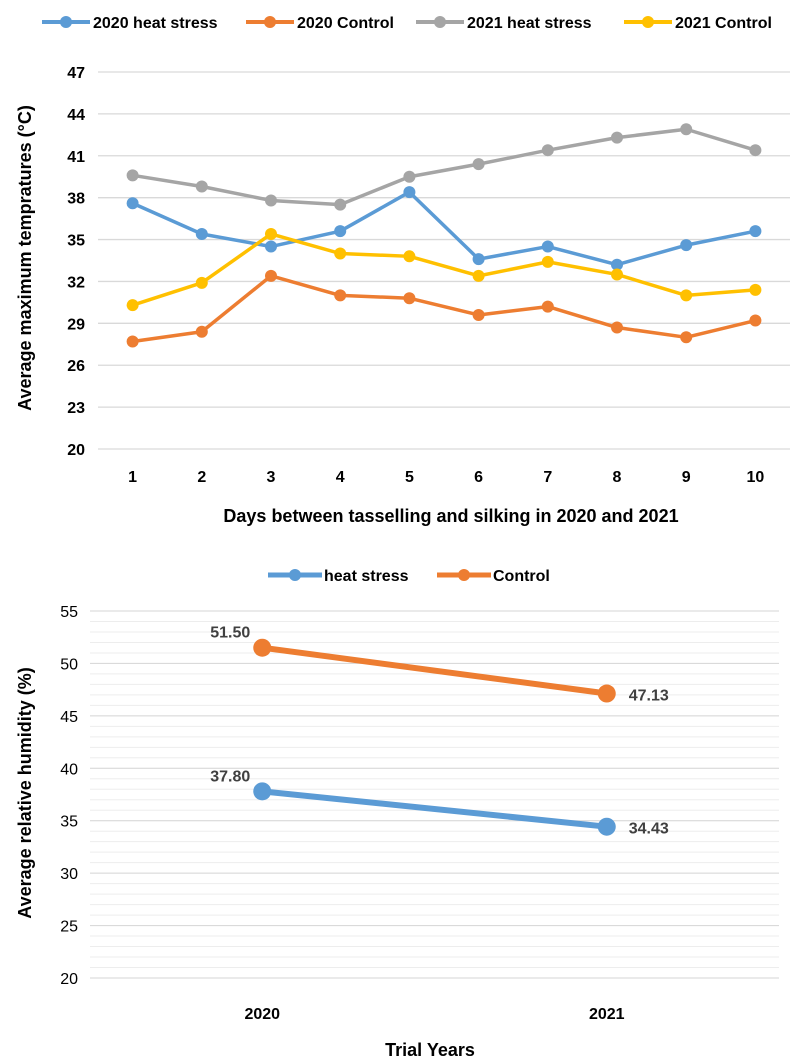 The height and width of the screenshot is (1063, 801). I want to click on legend-marker-2020-control-icon, so click(270, 22).